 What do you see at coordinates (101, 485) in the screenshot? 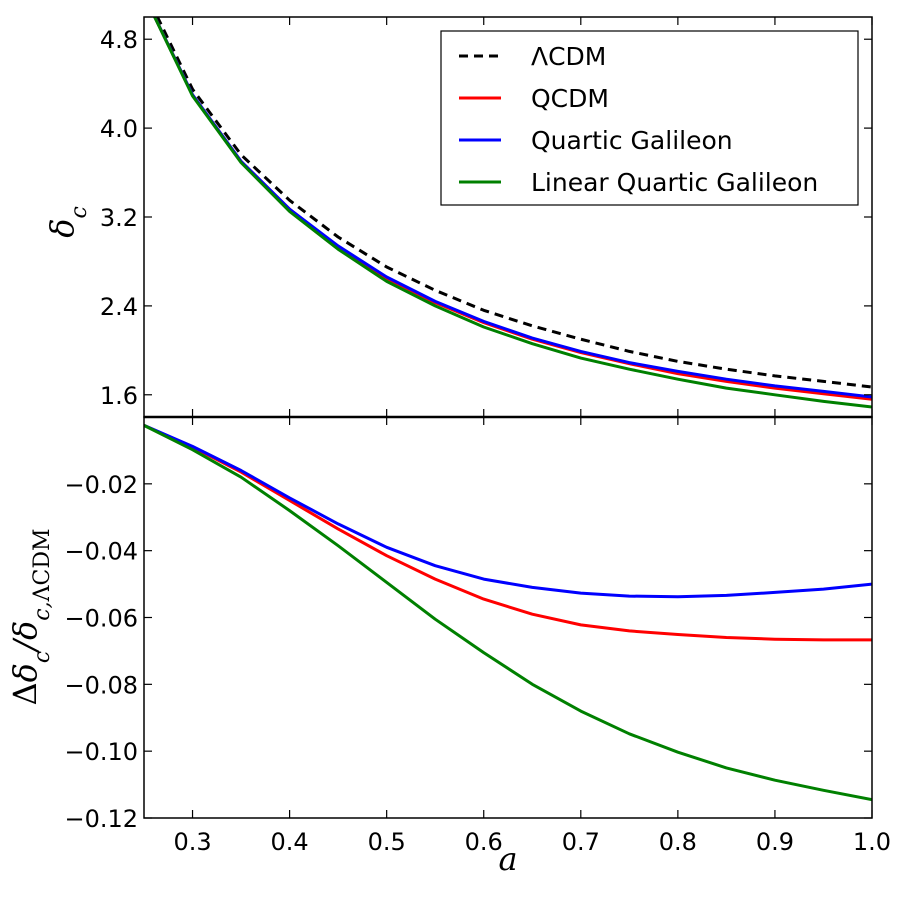
I see `bottom-ytick-label: −0.02` at bounding box center [101, 485].